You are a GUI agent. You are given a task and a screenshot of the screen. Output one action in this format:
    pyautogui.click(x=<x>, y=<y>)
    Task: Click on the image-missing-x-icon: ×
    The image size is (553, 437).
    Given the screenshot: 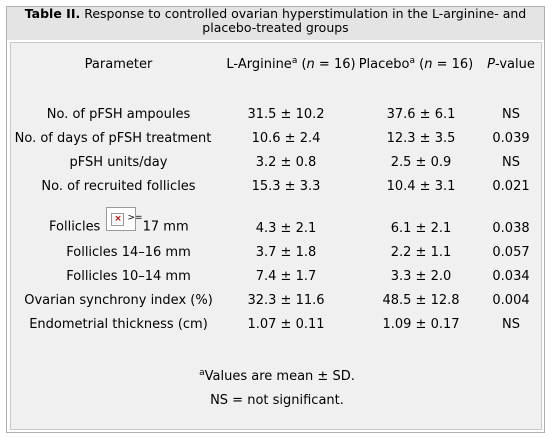 What is the action you would take?
    pyautogui.click(x=118, y=219)
    